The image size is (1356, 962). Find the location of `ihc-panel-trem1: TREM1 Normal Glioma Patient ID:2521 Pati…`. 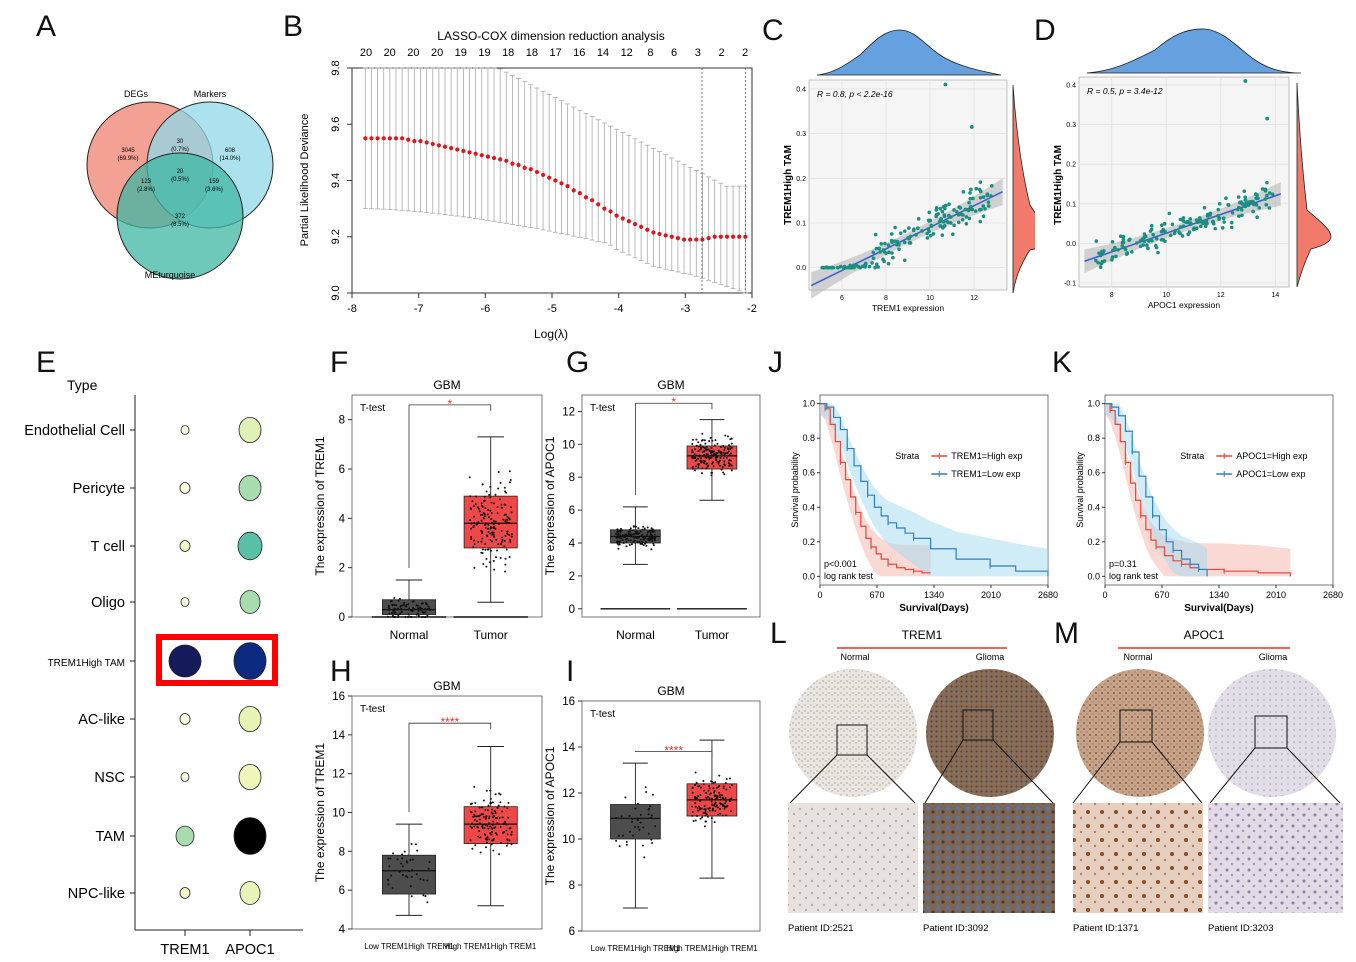

ihc-panel-trem1: TREM1 Normal Glioma Patient ID:2521 Pati… is located at coordinates (921, 781).